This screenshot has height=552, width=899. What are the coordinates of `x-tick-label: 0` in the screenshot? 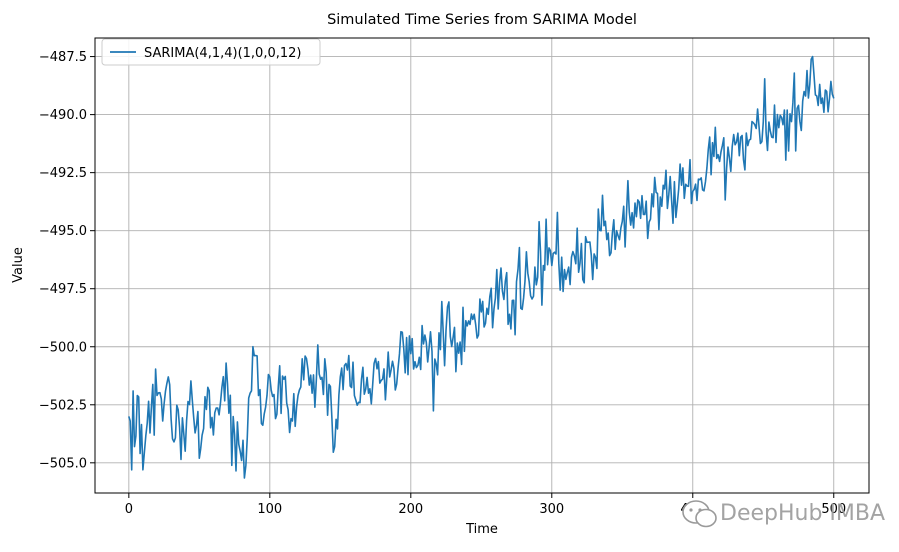 It's located at (129, 509).